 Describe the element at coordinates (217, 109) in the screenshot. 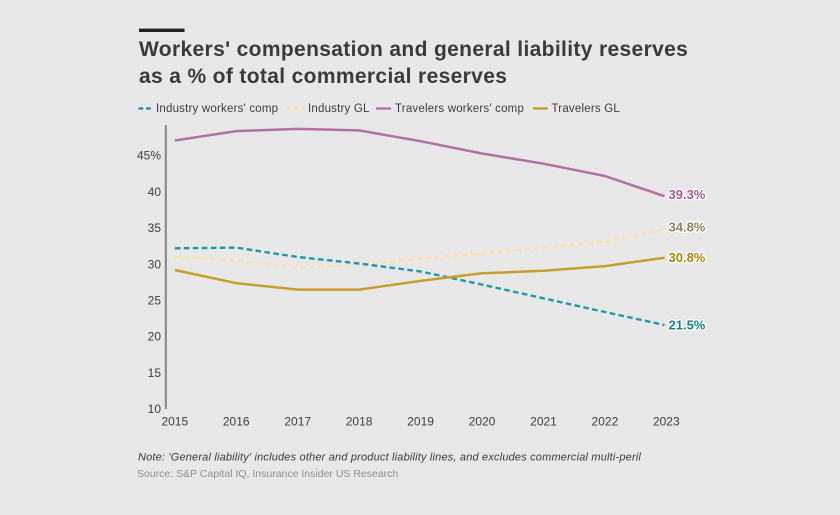

I see `svg-text: Industry workers' comp` at that location.